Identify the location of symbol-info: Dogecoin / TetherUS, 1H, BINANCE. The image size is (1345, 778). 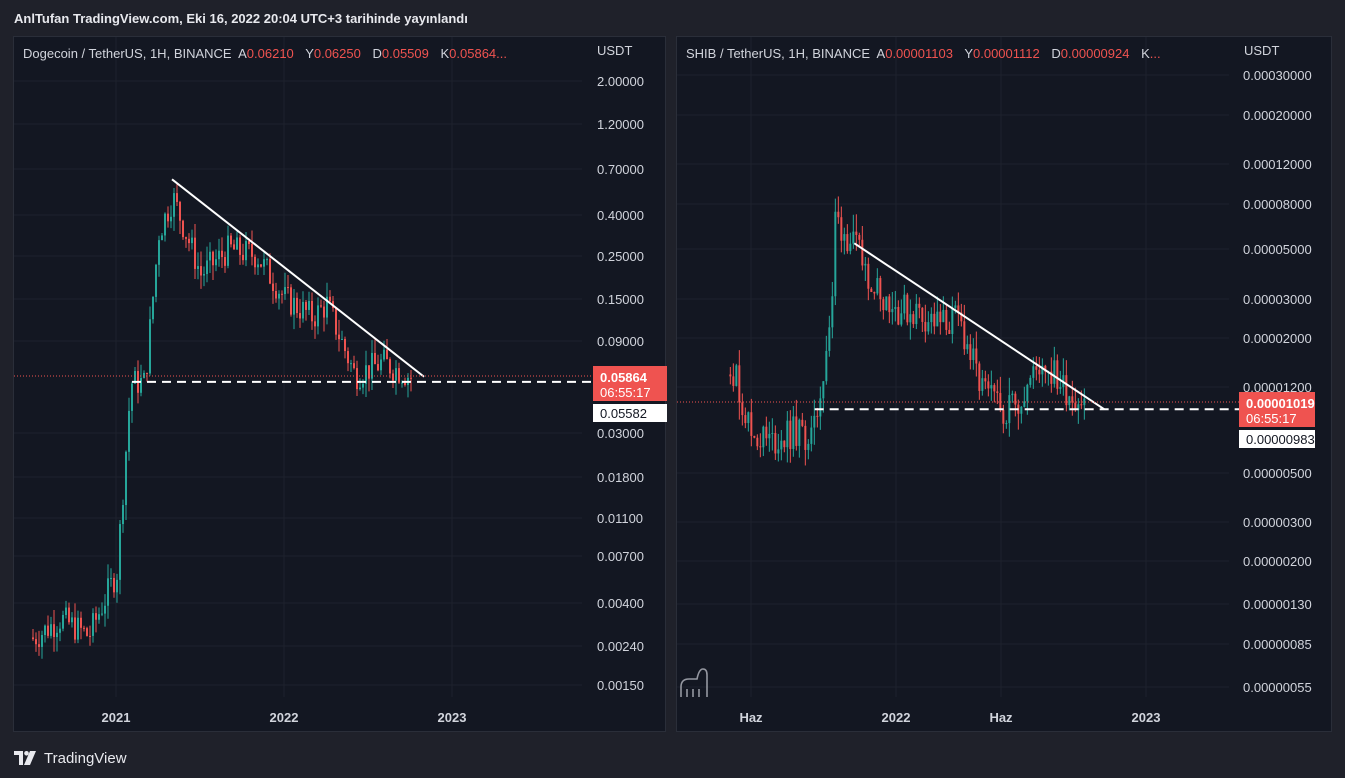
(127, 53).